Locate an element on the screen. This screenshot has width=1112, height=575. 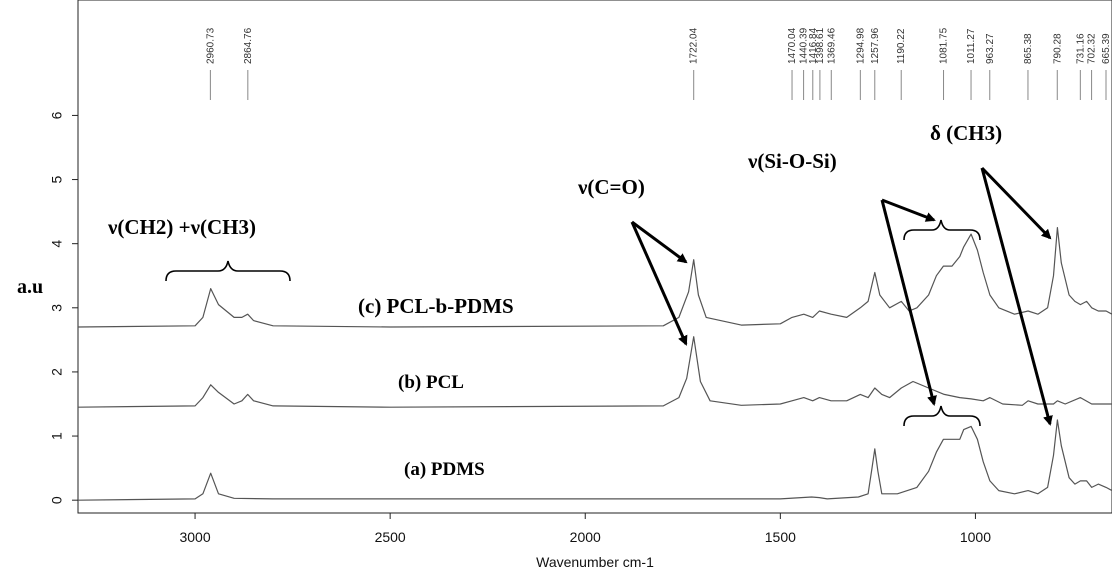
peak-label: 865.38 is located at coordinates (1028, 48).